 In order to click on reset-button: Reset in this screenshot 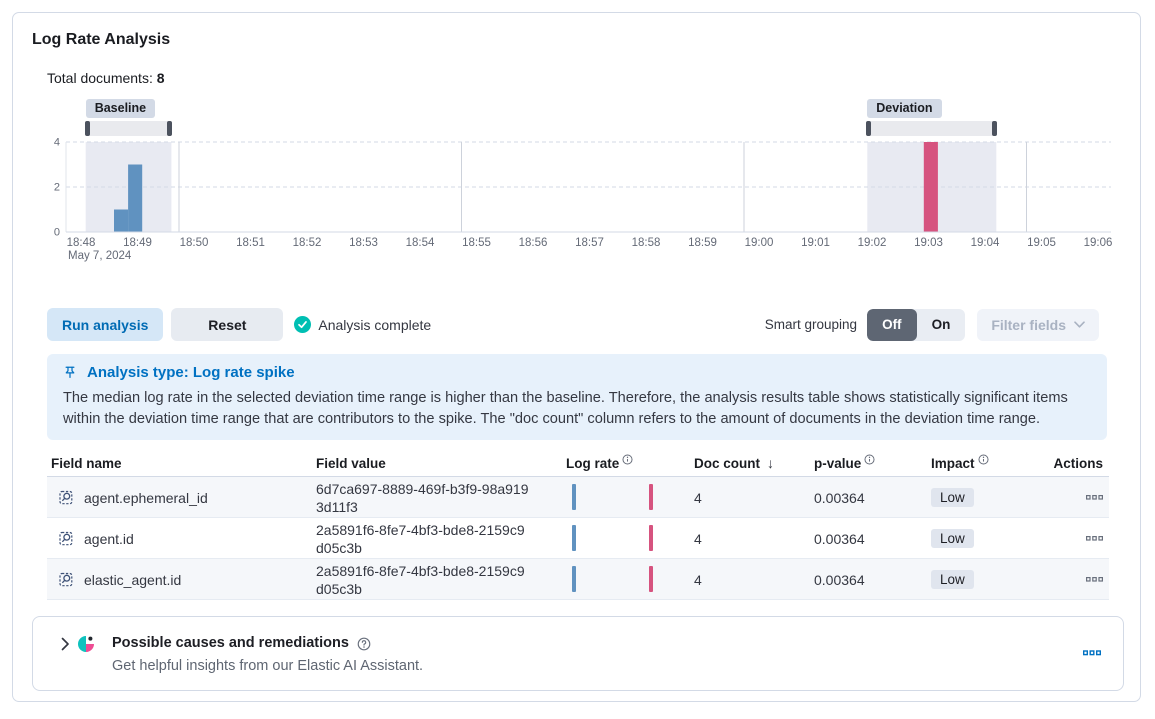, I will do `click(227, 324)`.